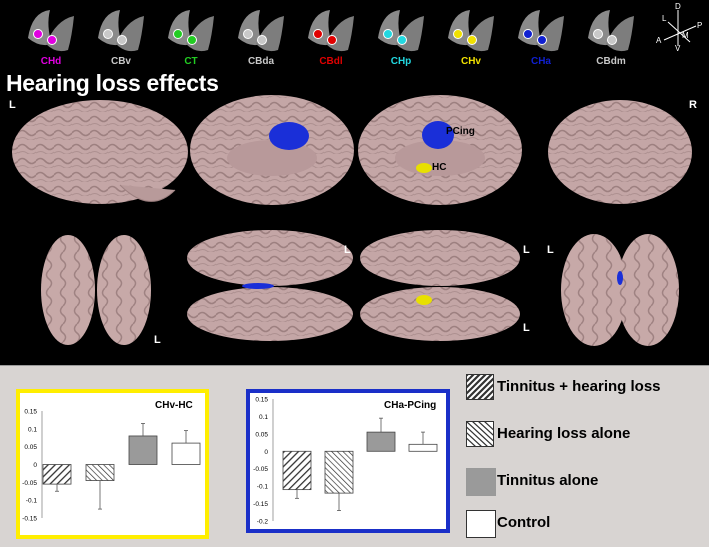  Describe the element at coordinates (68, 290) in the screenshot. I see `brain-frontal-left` at that location.